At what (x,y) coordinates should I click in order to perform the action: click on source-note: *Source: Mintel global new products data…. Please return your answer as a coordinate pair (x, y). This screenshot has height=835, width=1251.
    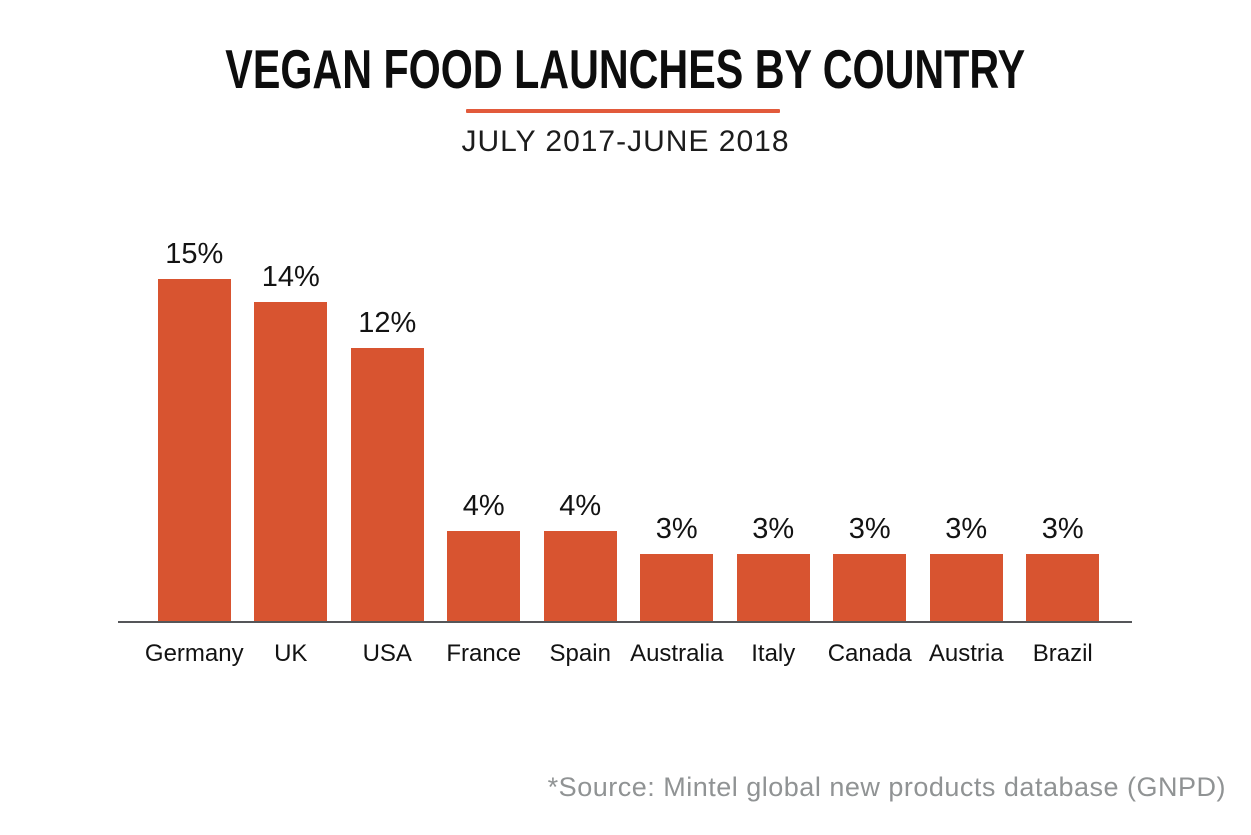
    Looking at the image, I should click on (886, 787).